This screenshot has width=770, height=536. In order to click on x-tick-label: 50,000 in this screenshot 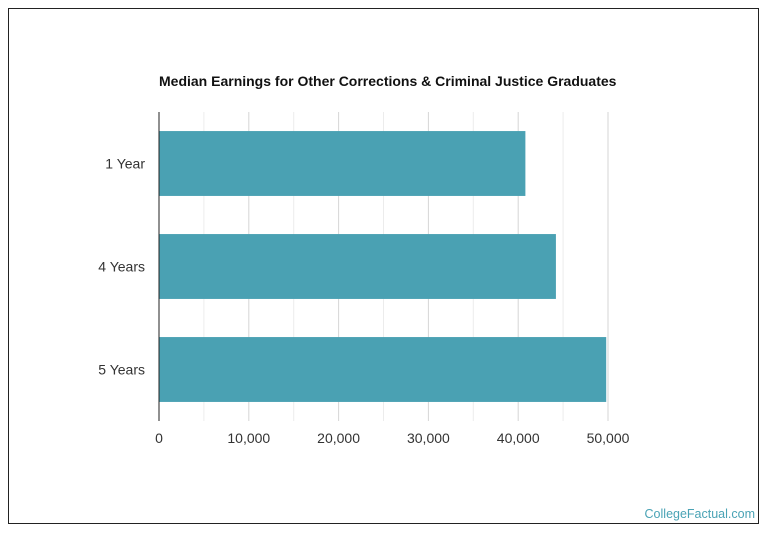, I will do `click(608, 438)`.